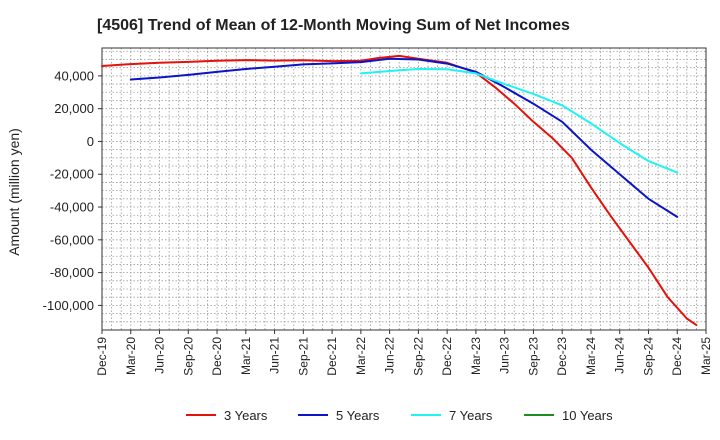 The width and height of the screenshot is (720, 440). I want to click on legend: 3 Years 5 Years 7 Years 10 Years, so click(399, 415).